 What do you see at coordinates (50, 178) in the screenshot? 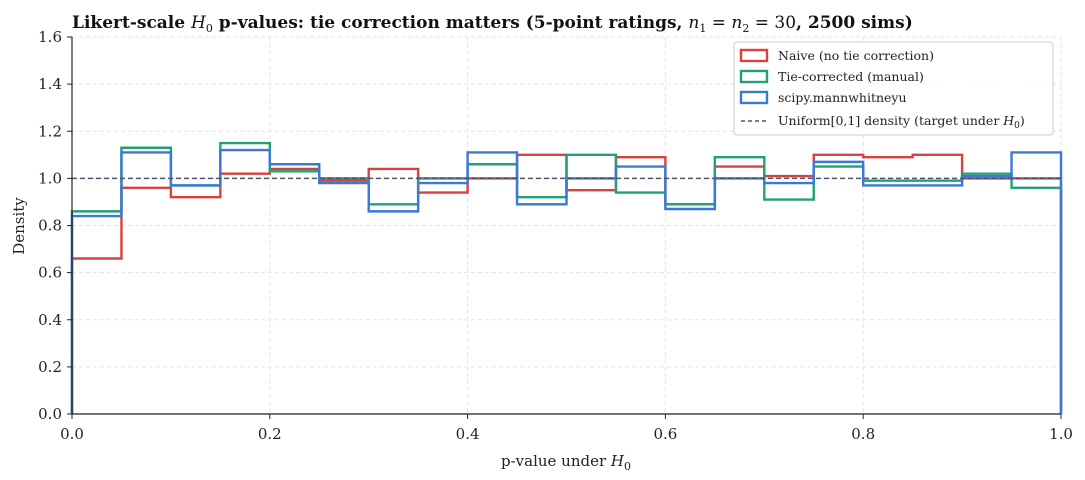
I see `y-tick-label: 1.0` at bounding box center [50, 178].